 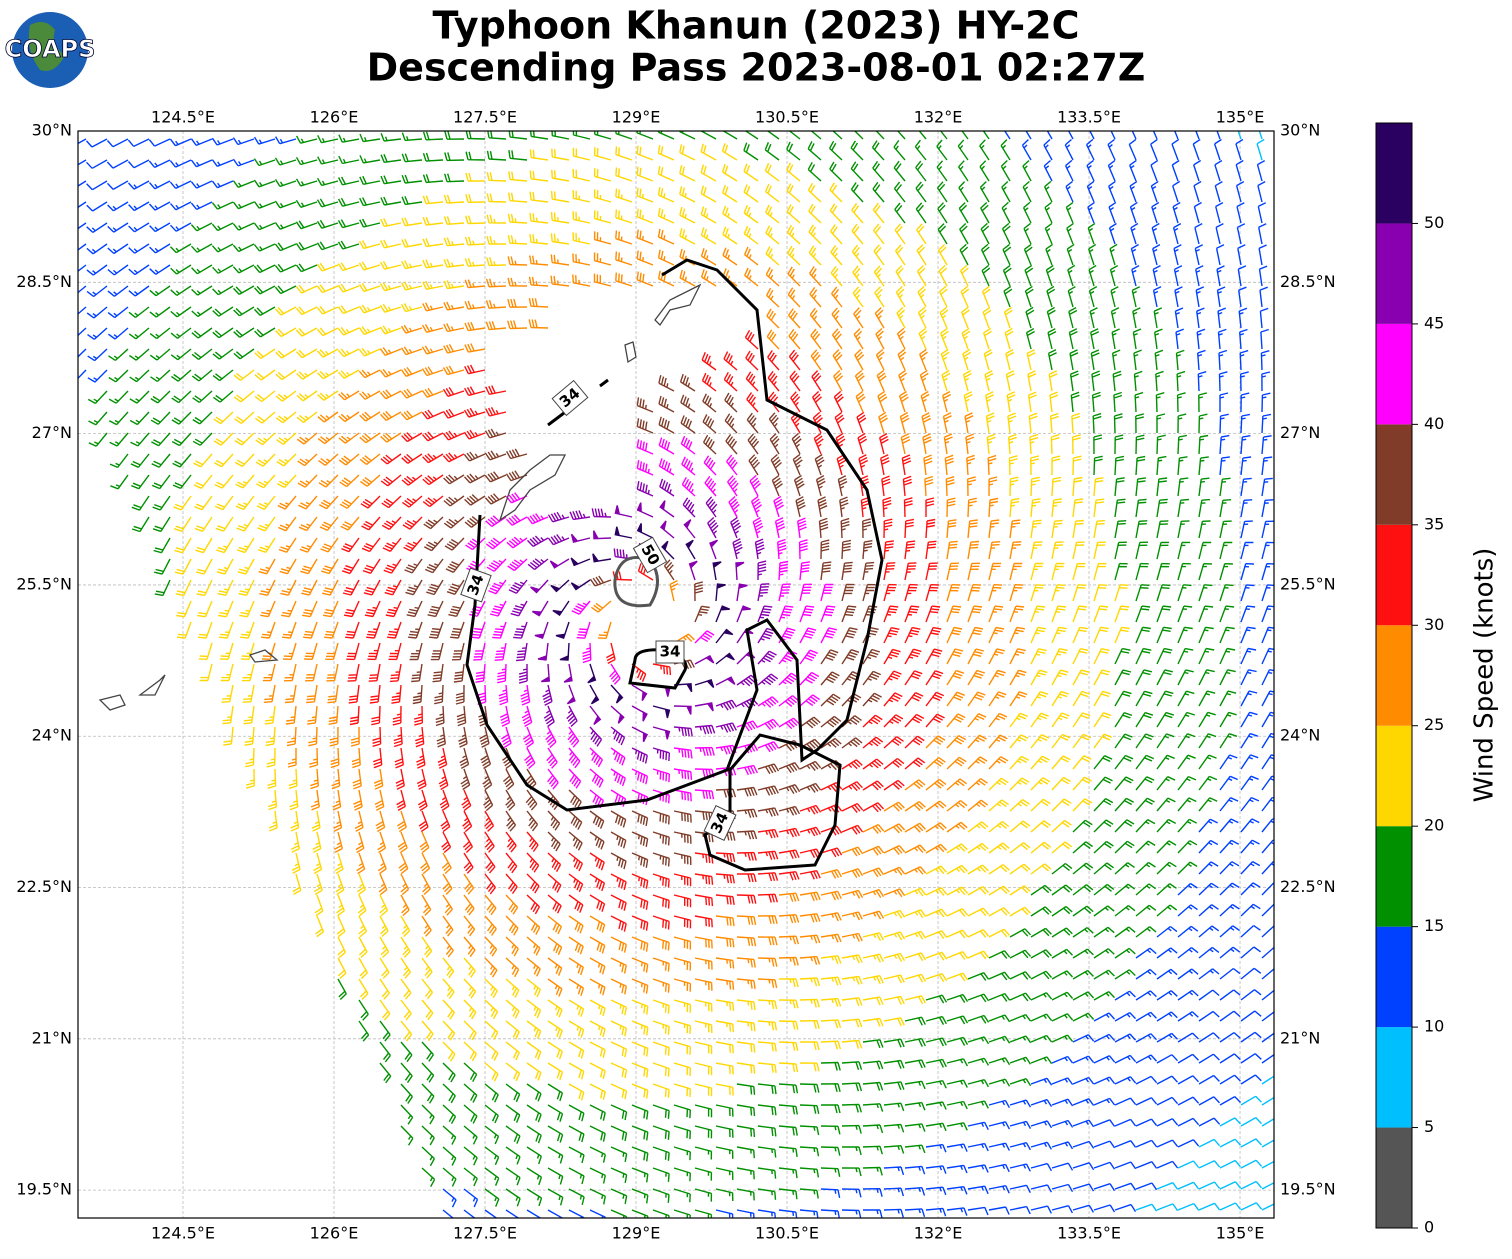 What do you see at coordinates (1394, 173) in the screenshot?
I see `colorbar-bin` at bounding box center [1394, 173].